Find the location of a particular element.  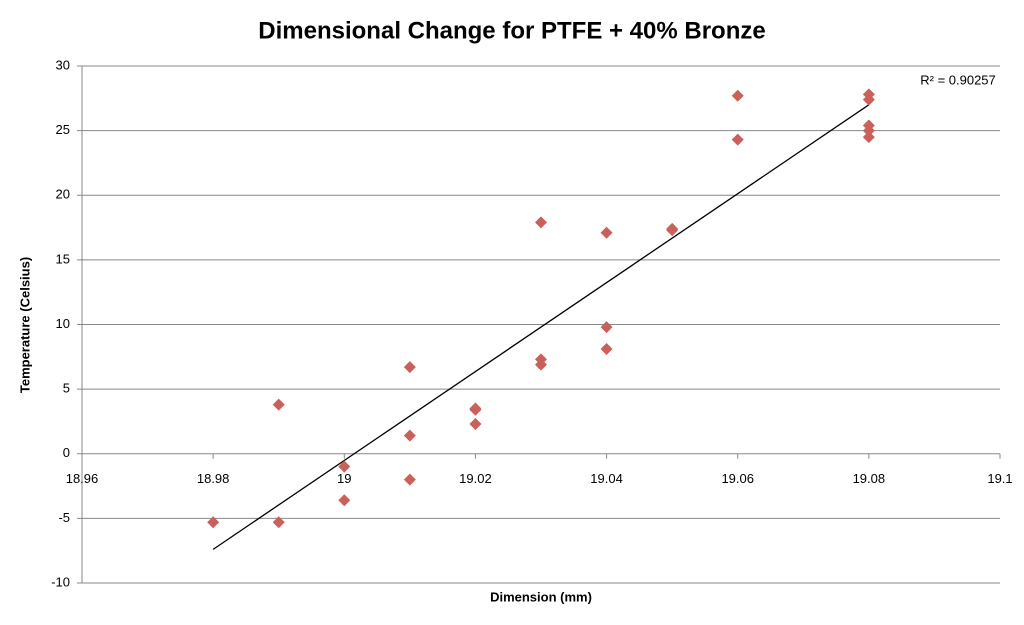

chart-title: Dimensional Change for PTFE + 40% Bronze is located at coordinates (511, 30).